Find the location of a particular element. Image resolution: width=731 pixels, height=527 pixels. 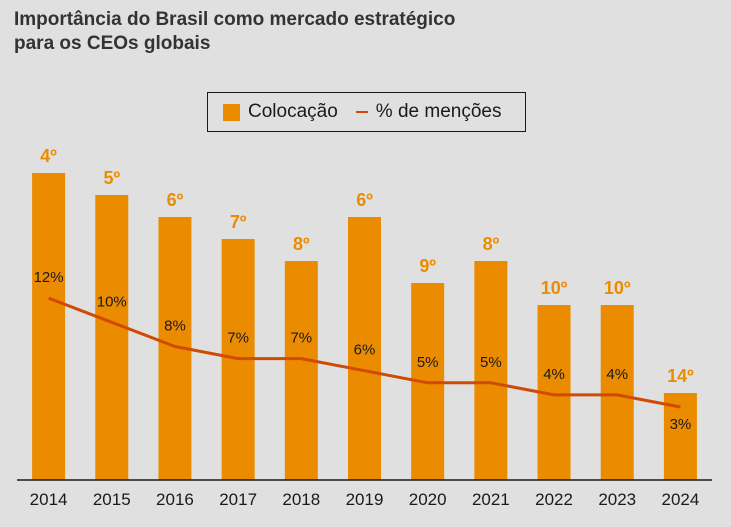

bar-2023 is located at coordinates (617, 392).